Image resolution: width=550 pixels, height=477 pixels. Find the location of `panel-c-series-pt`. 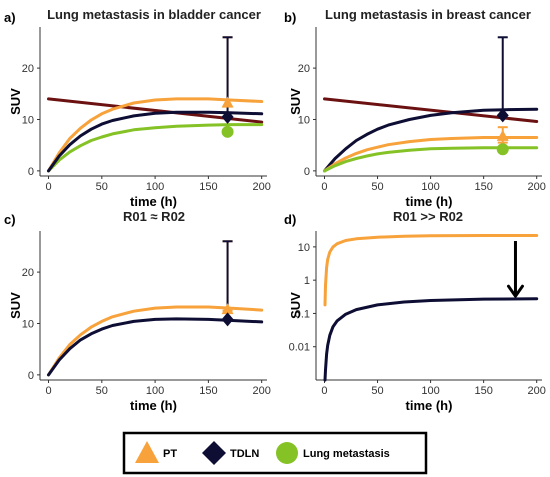

panel-c-series-pt is located at coordinates (155, 341).